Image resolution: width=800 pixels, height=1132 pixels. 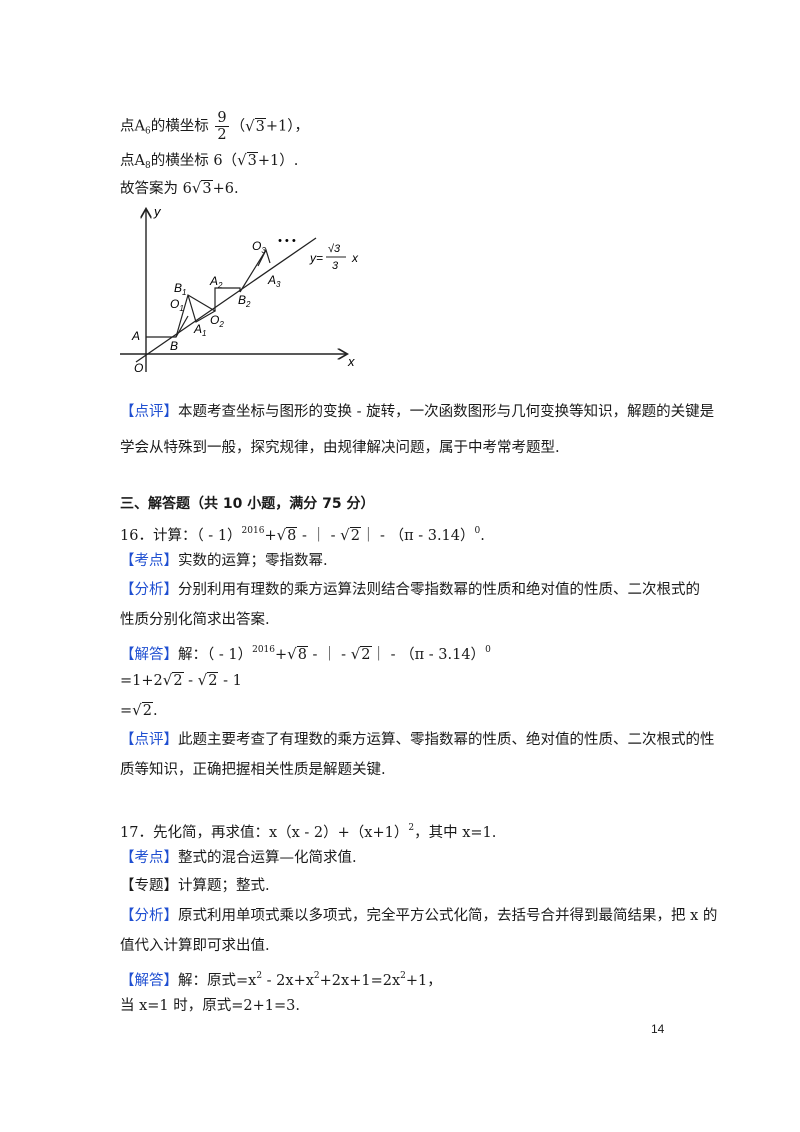 What do you see at coordinates (214, 126) in the screenshot?
I see `line-a6: 点A6的横坐标 9 2 （√3+1），` at bounding box center [214, 126].